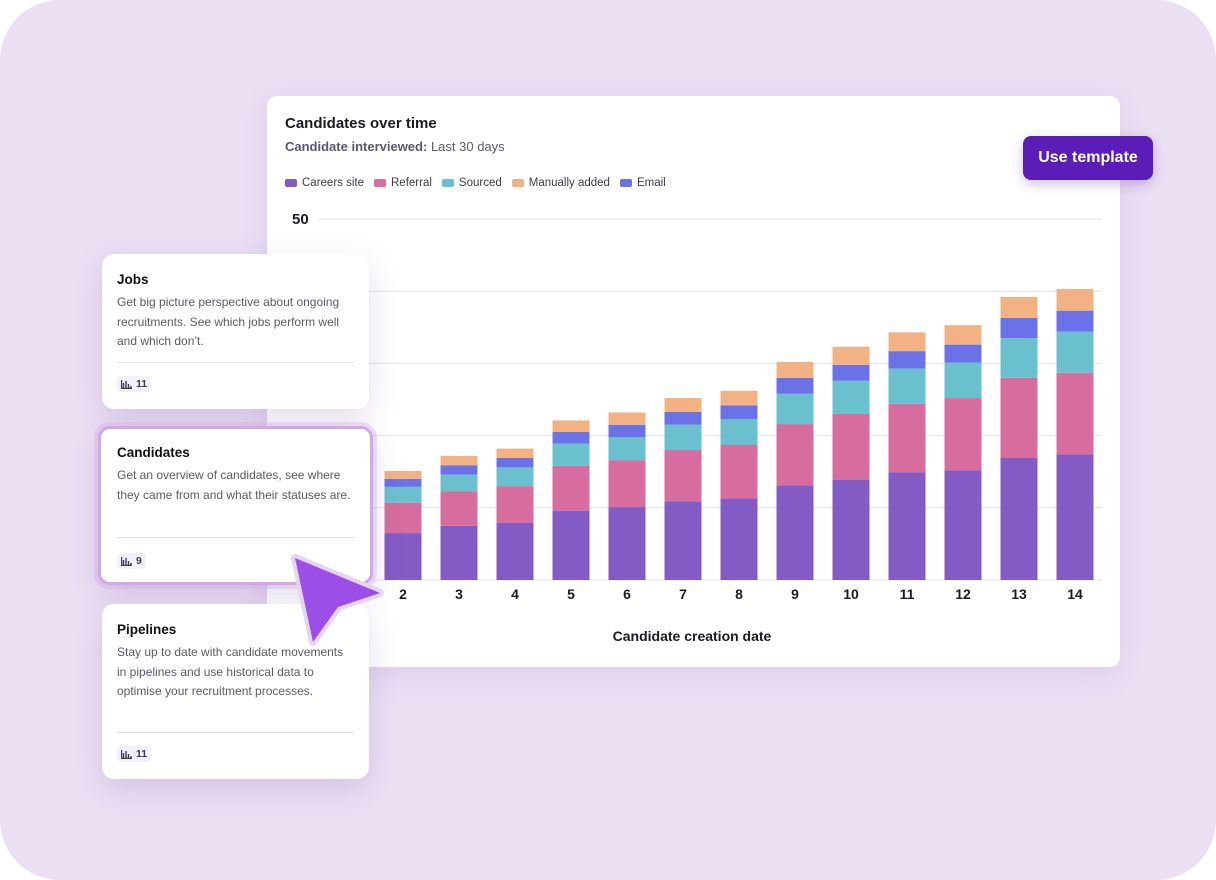 The height and width of the screenshot is (880, 1216). What do you see at coordinates (147, 629) in the screenshot?
I see `card-title: Pipelines` at bounding box center [147, 629].